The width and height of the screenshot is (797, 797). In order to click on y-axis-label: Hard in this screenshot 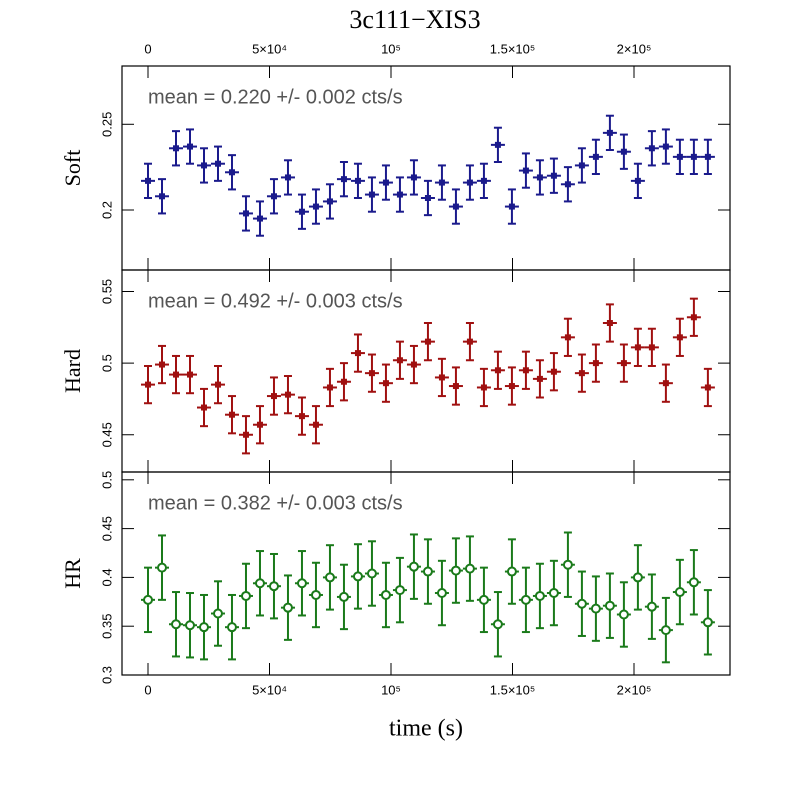, I will do `click(72, 371)`.